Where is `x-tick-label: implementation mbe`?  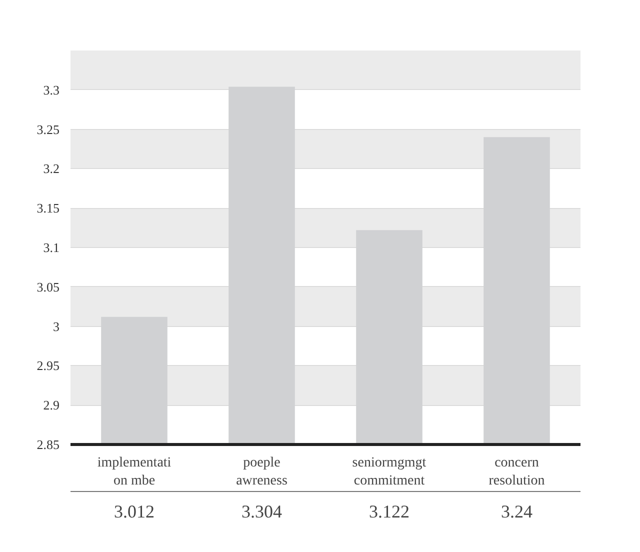 x-tick-label: implementation mbe is located at coordinates (134, 472).